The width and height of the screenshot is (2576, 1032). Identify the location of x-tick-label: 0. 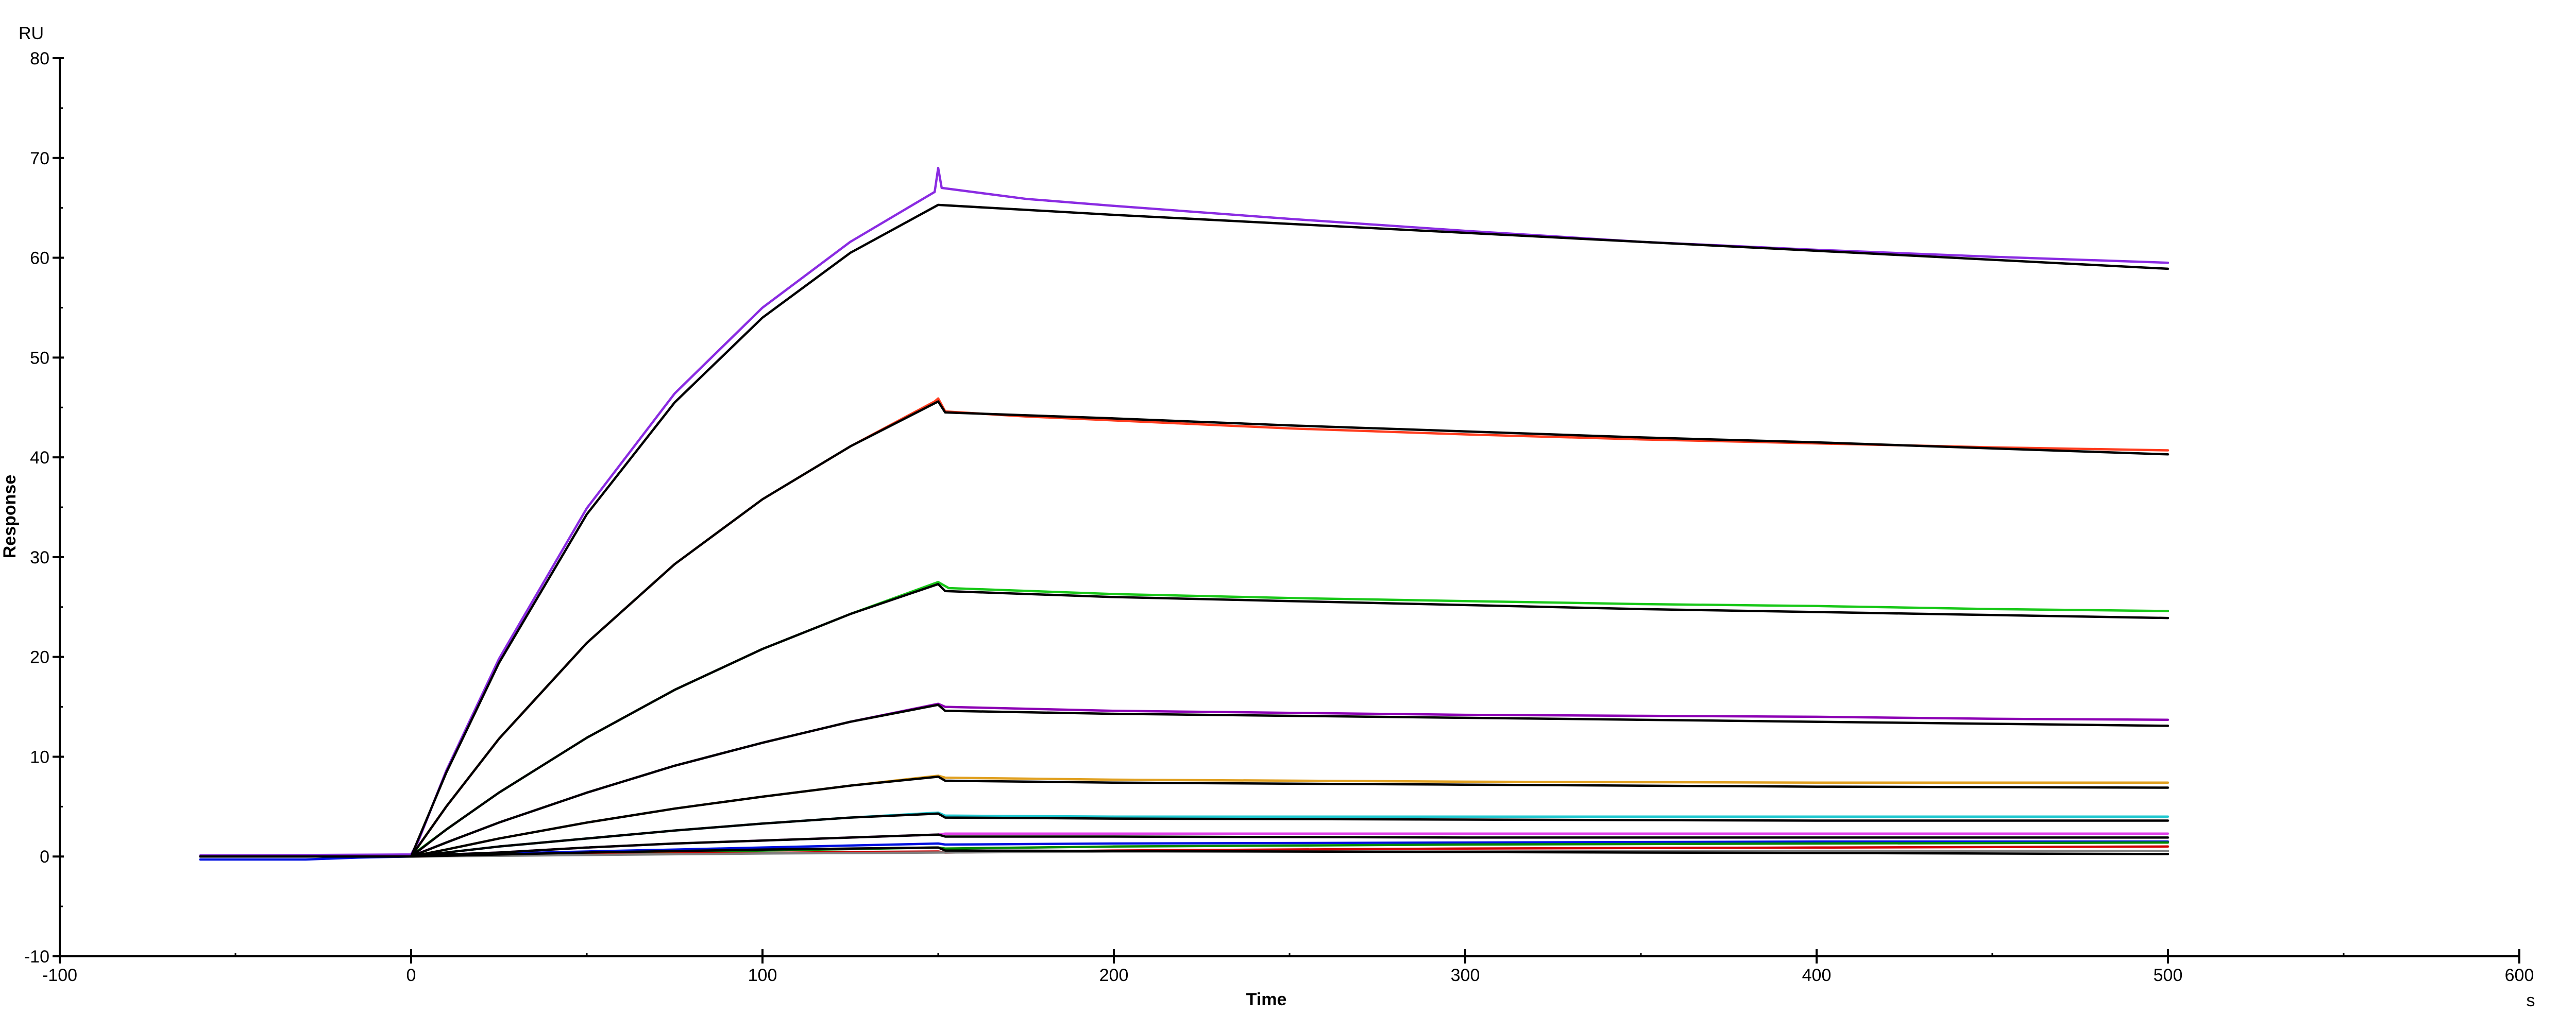
(411, 975).